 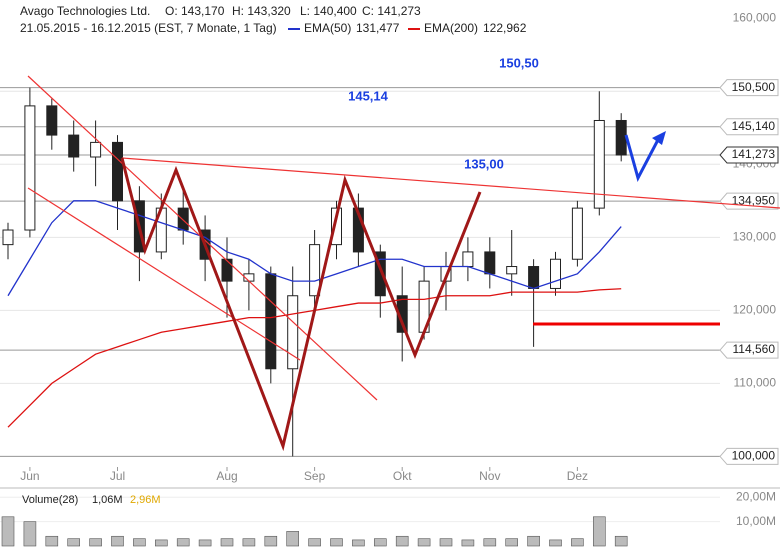 What do you see at coordinates (117, 476) in the screenshot?
I see `x-tick-label: Jul` at bounding box center [117, 476].